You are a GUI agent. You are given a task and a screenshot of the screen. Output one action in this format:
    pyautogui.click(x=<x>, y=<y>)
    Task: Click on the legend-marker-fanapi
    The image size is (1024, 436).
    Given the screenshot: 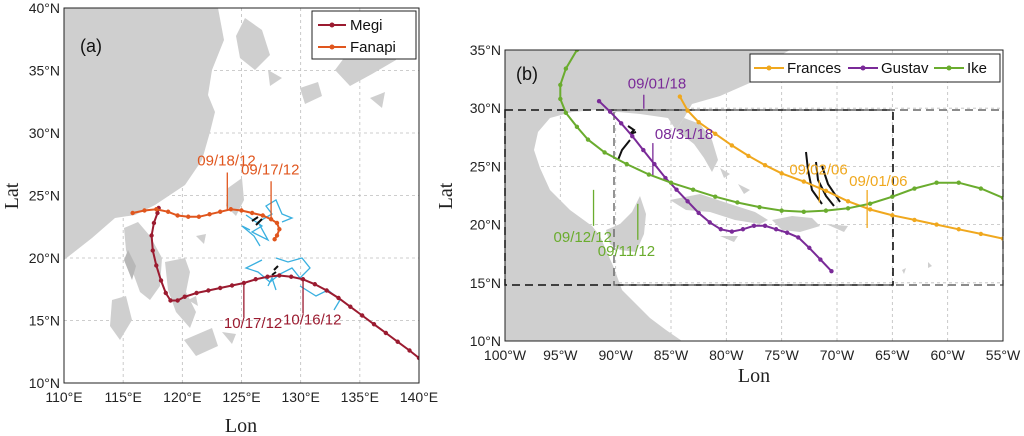 What is the action you would take?
    pyautogui.click(x=332, y=47)
    